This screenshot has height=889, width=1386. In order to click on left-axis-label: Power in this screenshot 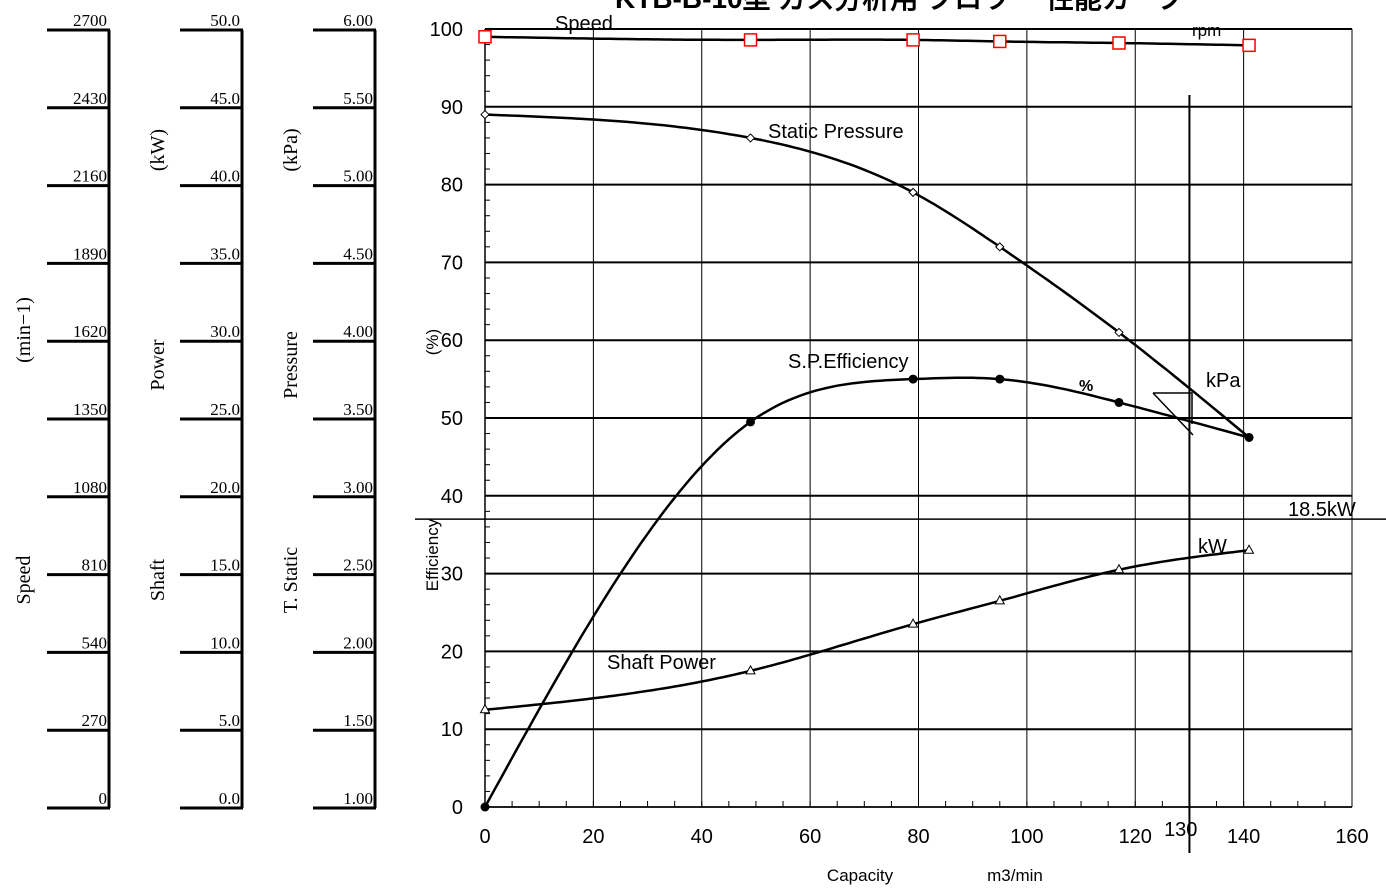, I will do `click(158, 364)`.